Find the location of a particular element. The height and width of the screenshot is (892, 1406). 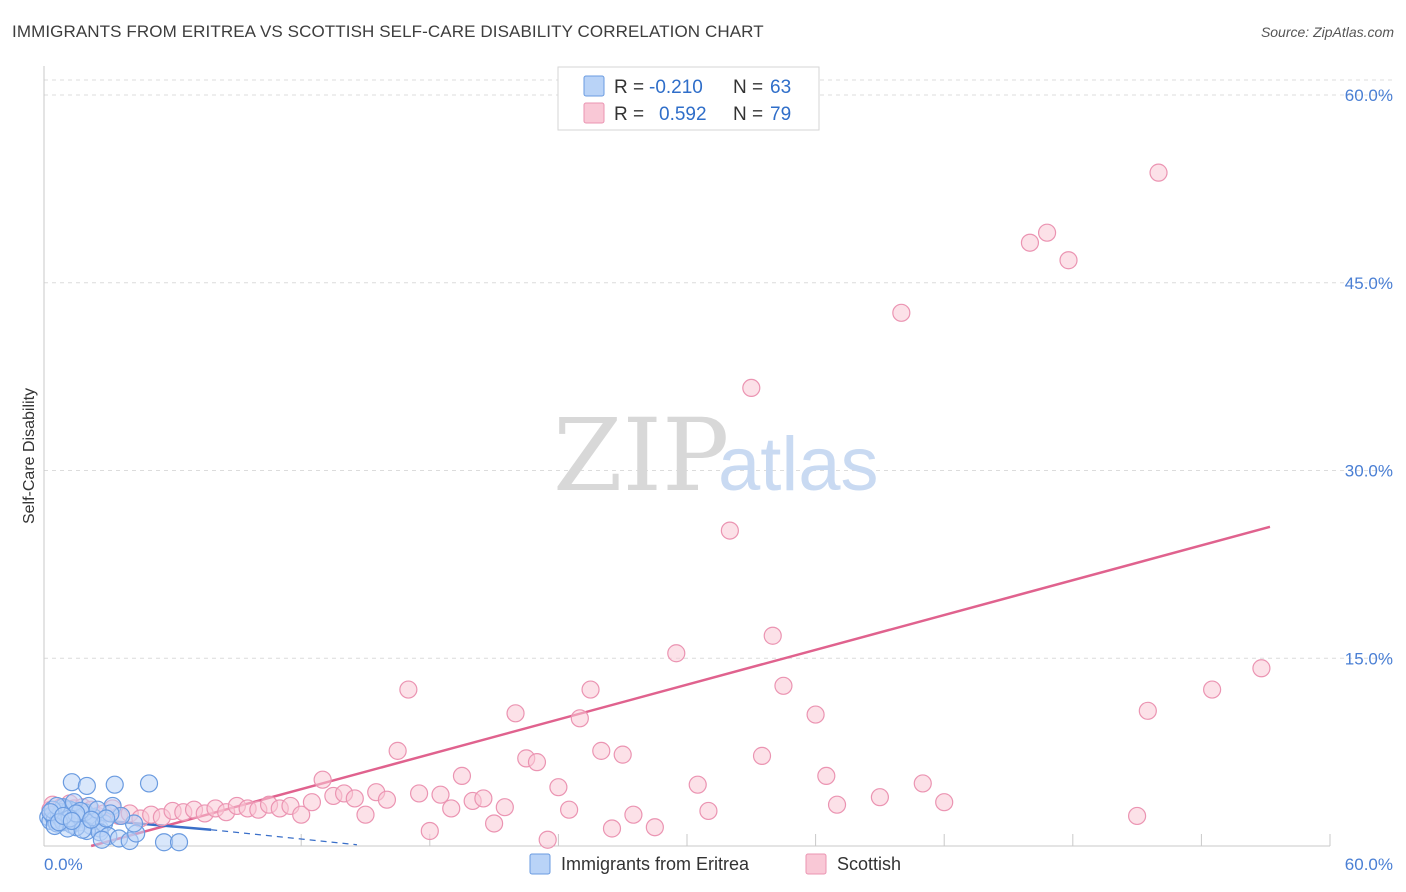

series-legend-swatch-eritrea is located at coordinates (540, 864).